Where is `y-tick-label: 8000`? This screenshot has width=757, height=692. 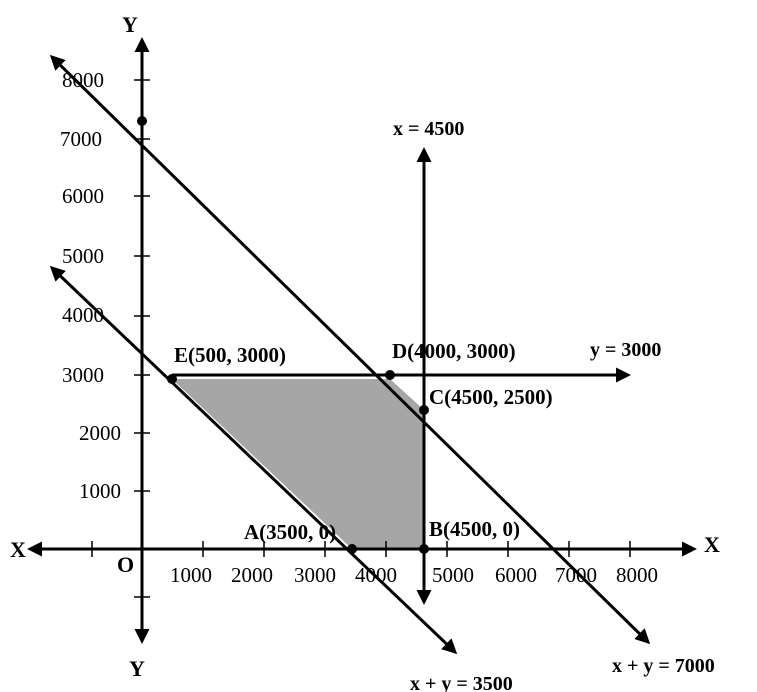
y-tick-label: 8000 is located at coordinates (83, 80).